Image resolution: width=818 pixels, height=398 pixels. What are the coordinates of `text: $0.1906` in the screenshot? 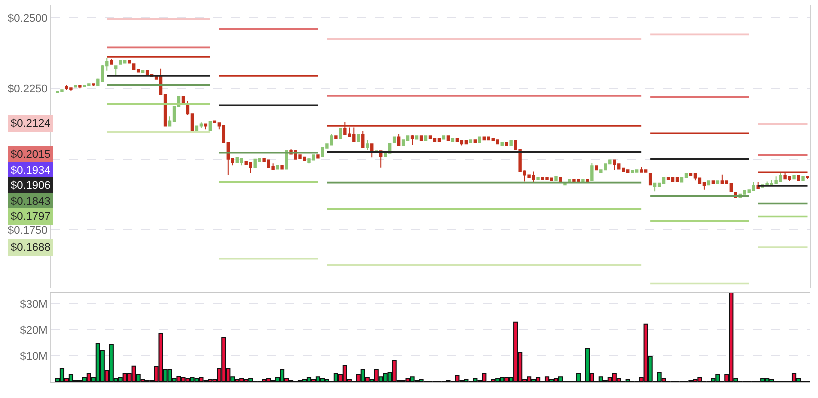 It's located at (31, 186).